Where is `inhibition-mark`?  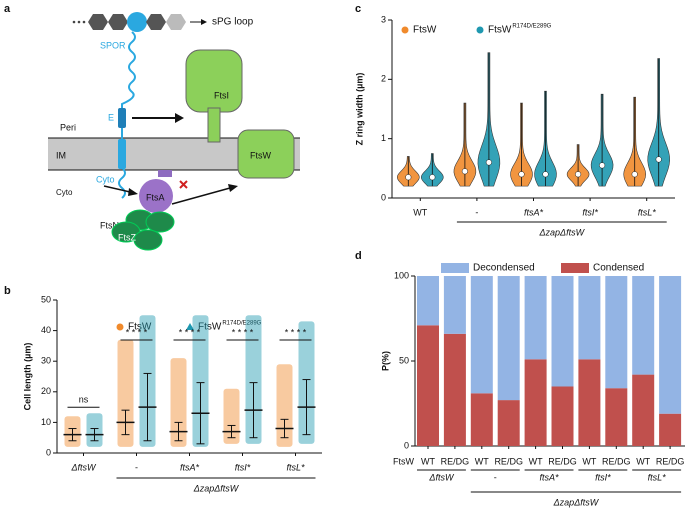 inhibition-mark is located at coordinates (183, 184).